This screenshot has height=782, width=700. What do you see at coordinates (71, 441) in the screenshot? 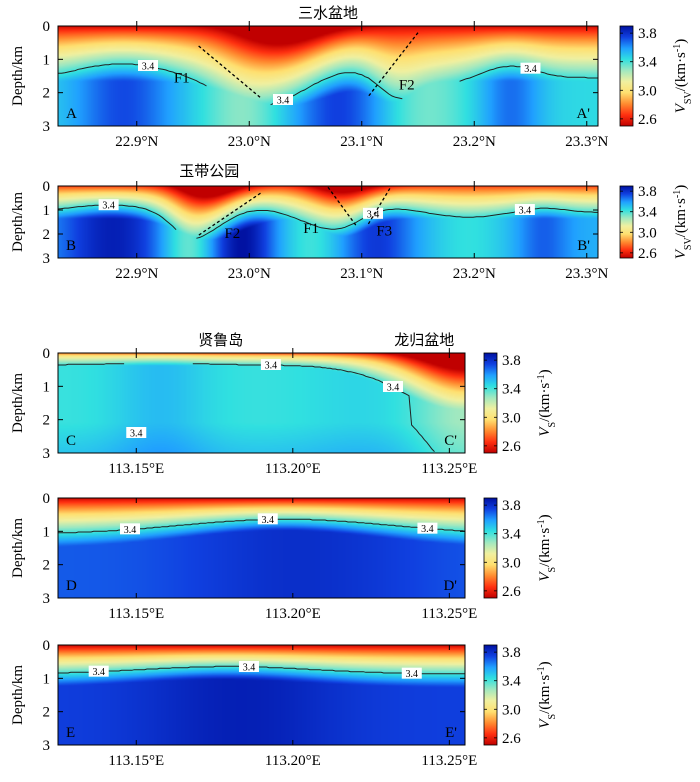
I see `profile-start-label: C` at bounding box center [71, 441].